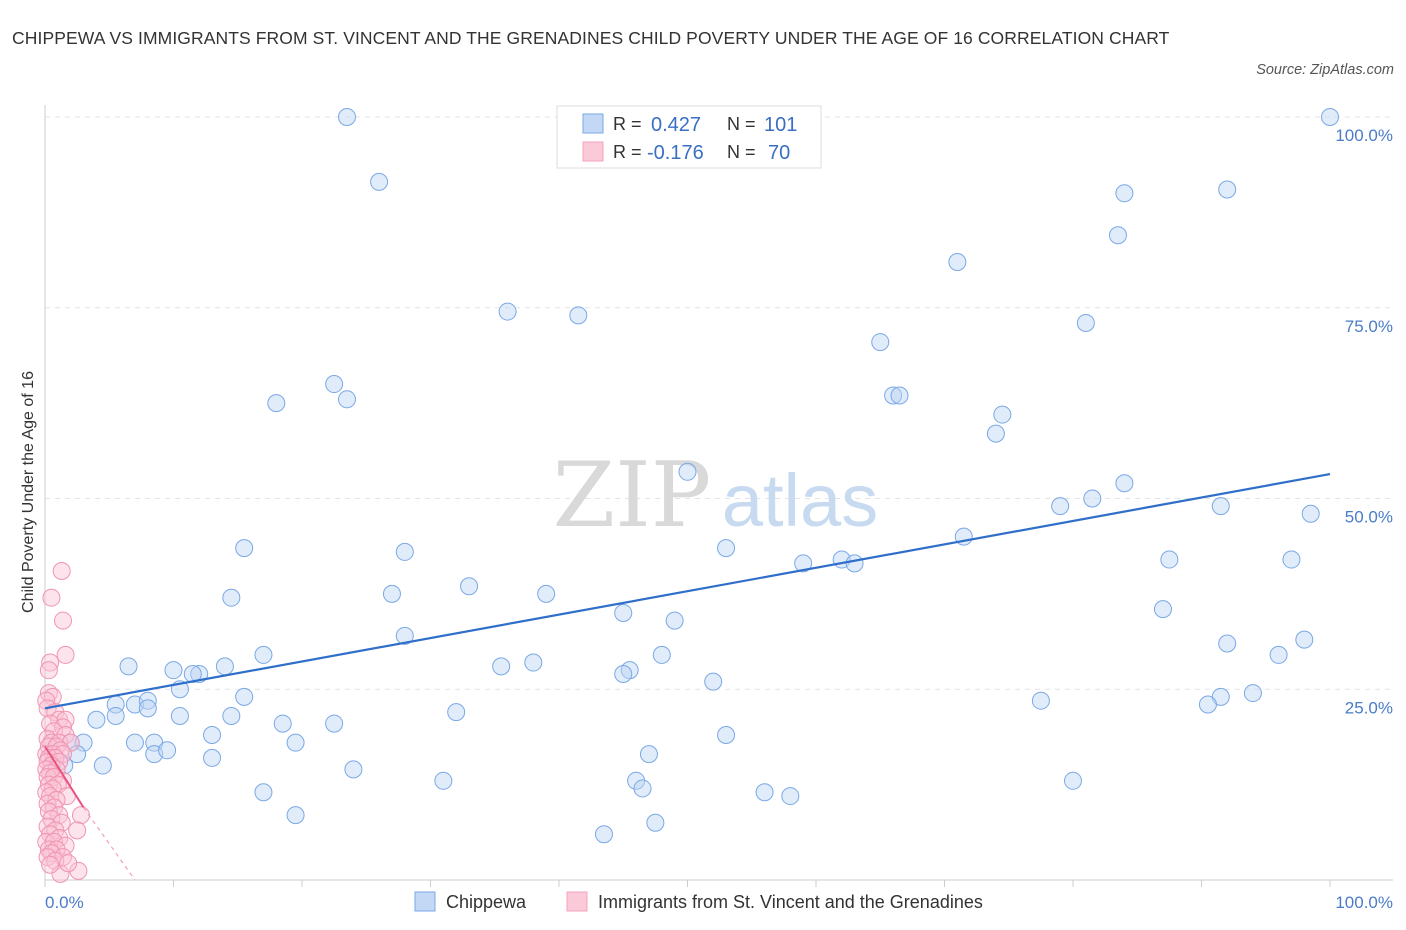  Describe the element at coordinates (1369, 326) in the screenshot. I see `y-tick-label-75: 75.0%` at that location.